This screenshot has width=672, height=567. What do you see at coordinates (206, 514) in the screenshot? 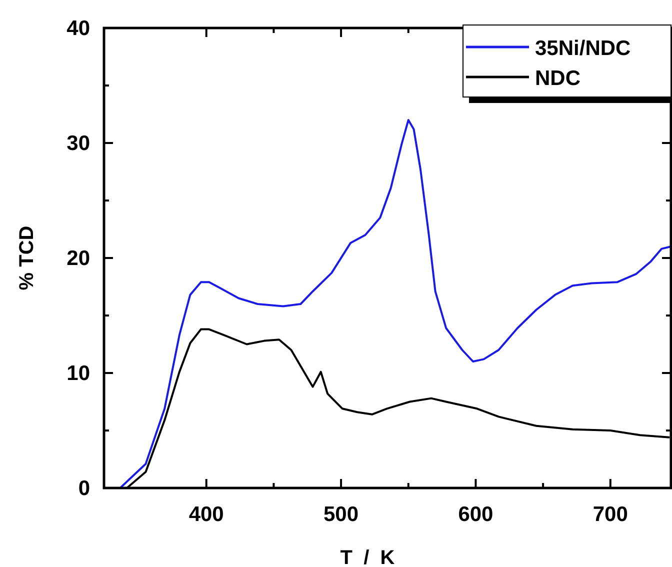
I see `x-tick-label: 400` at bounding box center [206, 514].